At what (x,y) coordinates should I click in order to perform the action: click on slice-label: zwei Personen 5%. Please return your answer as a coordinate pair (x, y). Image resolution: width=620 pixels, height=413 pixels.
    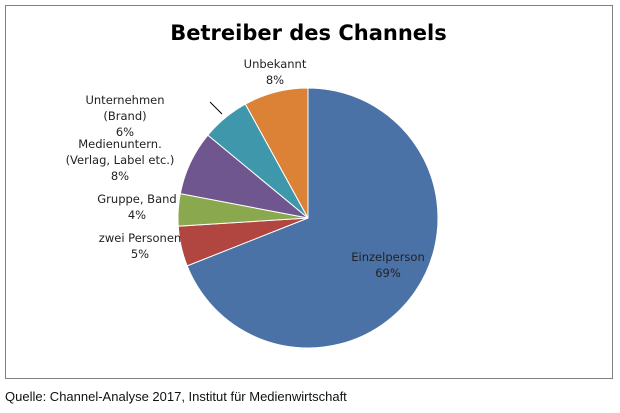
    Looking at the image, I should click on (140, 246).